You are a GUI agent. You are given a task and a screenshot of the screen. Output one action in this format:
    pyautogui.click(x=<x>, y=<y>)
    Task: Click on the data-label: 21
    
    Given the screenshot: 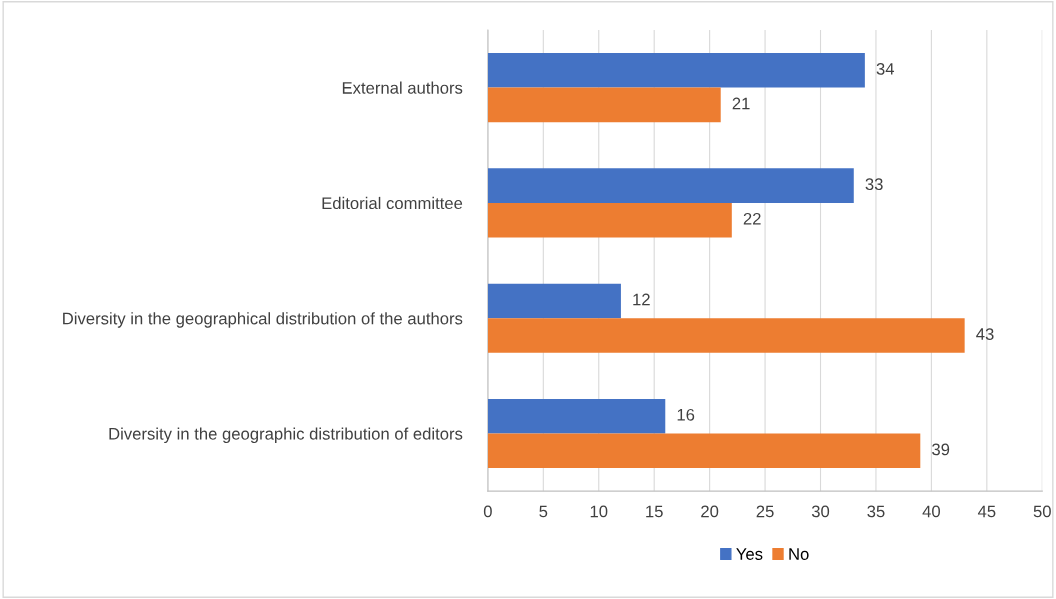 What is the action you would take?
    pyautogui.click(x=741, y=103)
    